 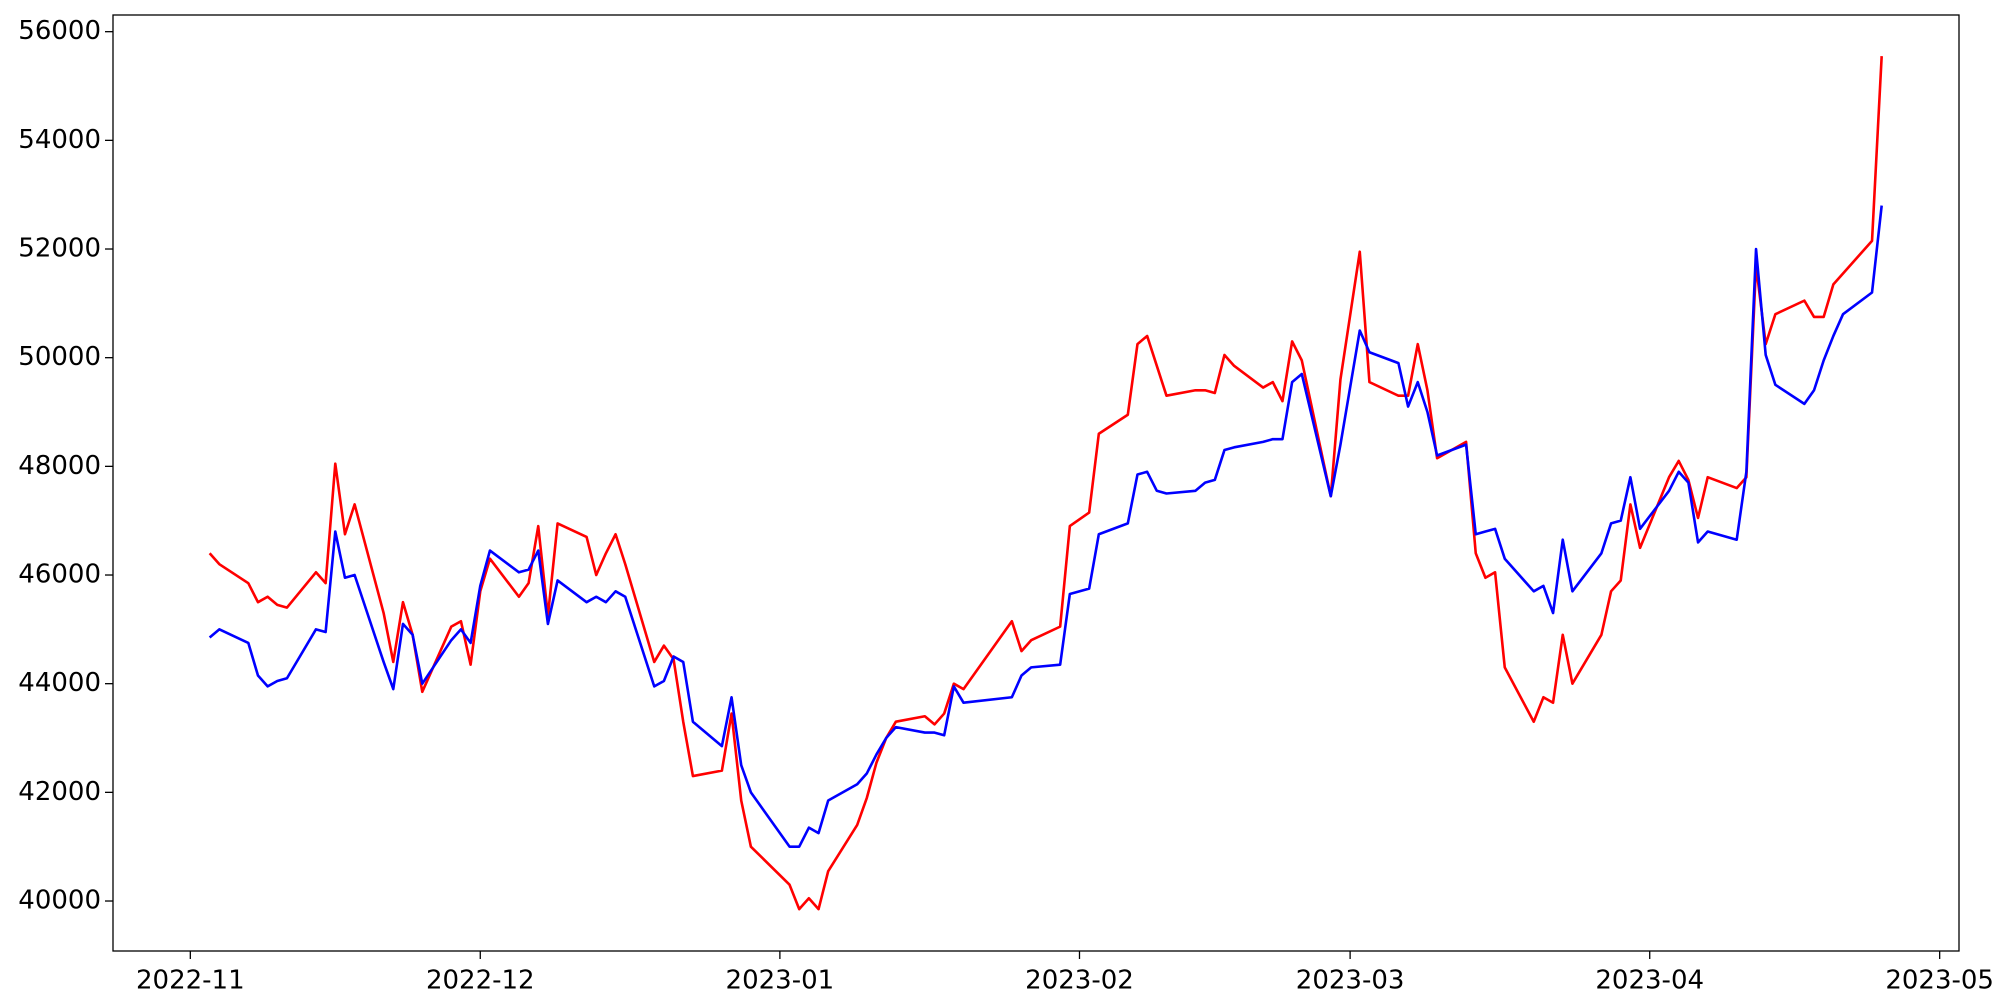 What do you see at coordinates (59, 357) in the screenshot?
I see `y-tick-label: 50000` at bounding box center [59, 357].